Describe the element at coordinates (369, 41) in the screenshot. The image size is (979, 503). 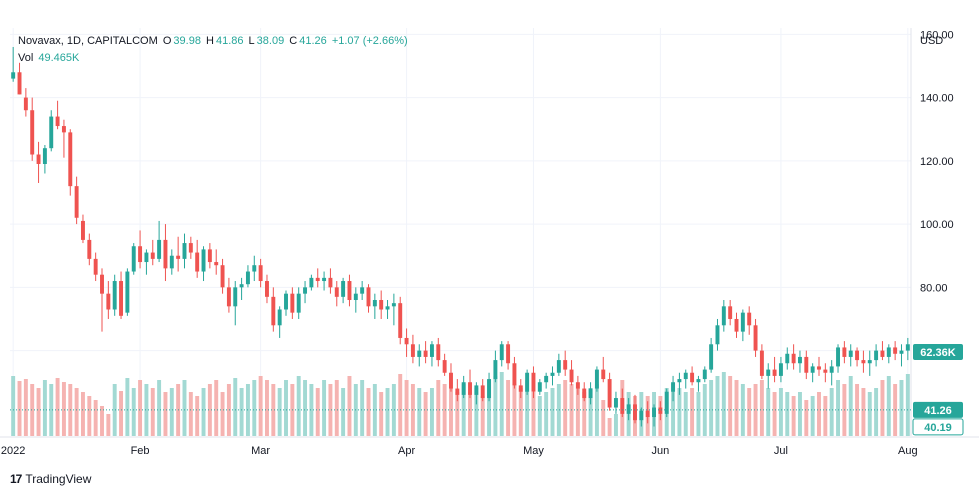
I see `legend-change: +1.07 (+2.66%)` at that location.